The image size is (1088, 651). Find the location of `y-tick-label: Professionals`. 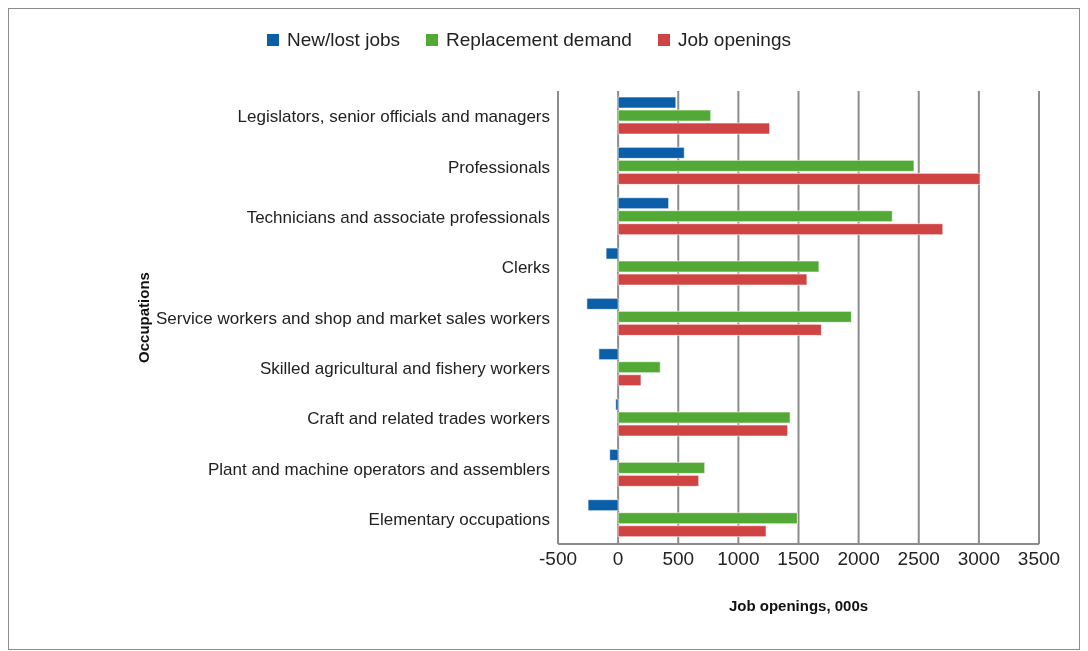

y-tick-label: Professionals is located at coordinates (498, 167).